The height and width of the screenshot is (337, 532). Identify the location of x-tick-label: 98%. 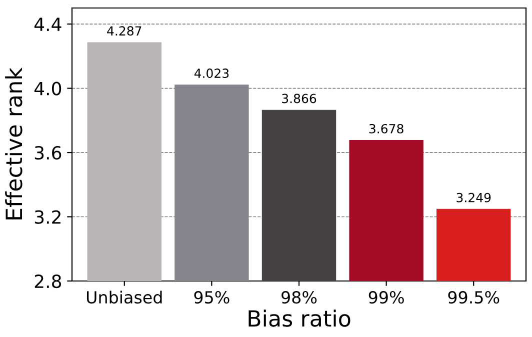
(299, 297).